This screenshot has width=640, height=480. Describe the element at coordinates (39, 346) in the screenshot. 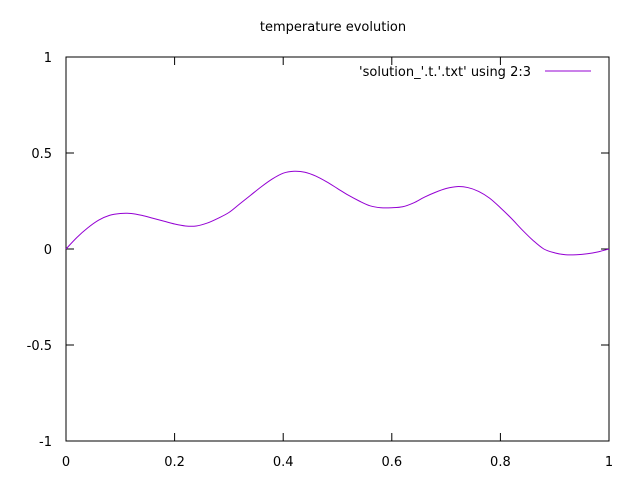

I see `y-tick-label: -0.5` at that location.